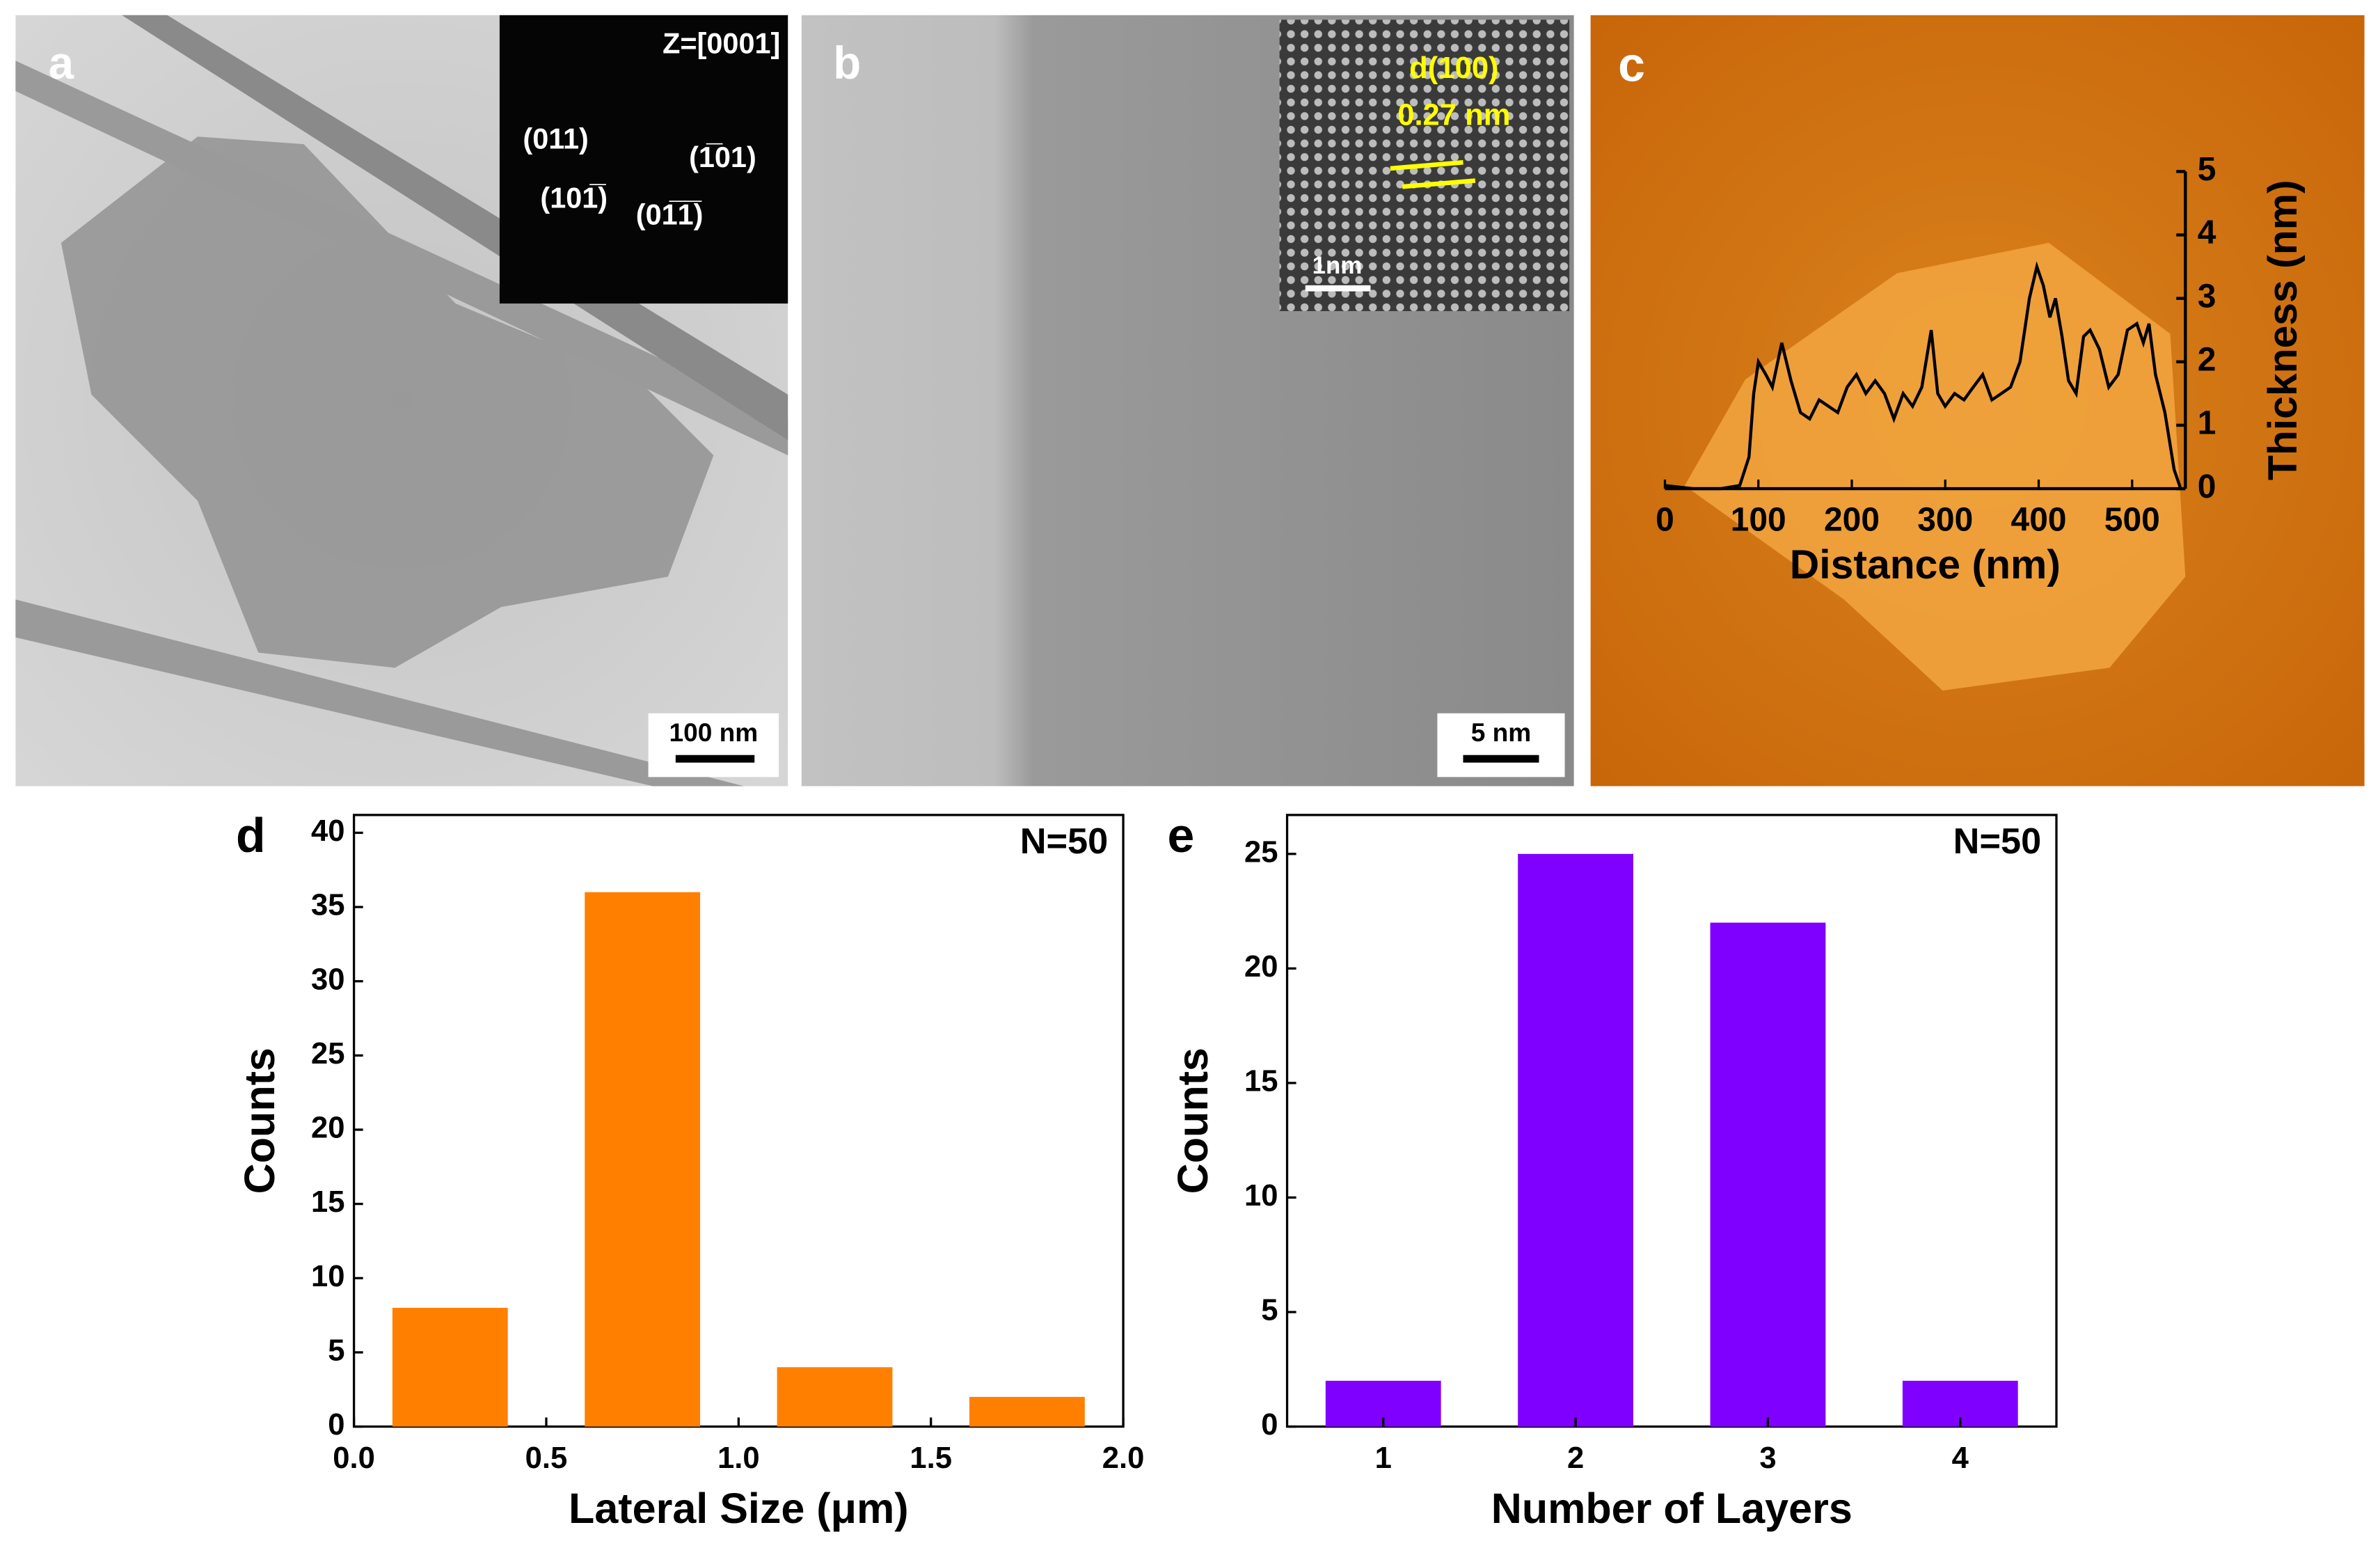 Image resolution: width=2380 pixels, height=1548 pixels. What do you see at coordinates (328, 905) in the screenshot?
I see `y-tick-label: 35` at bounding box center [328, 905].